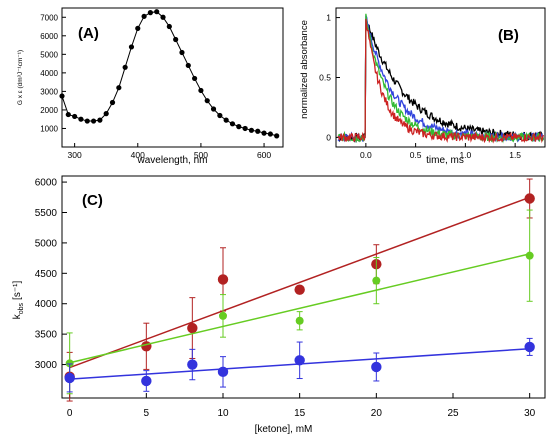 Image resolution: width=550 pixels, height=438 pixels. Describe the element at coordinates (17, 290) in the screenshot. I see `panel-c-y-axis-label-unit: [s⁻¹]` at that location.